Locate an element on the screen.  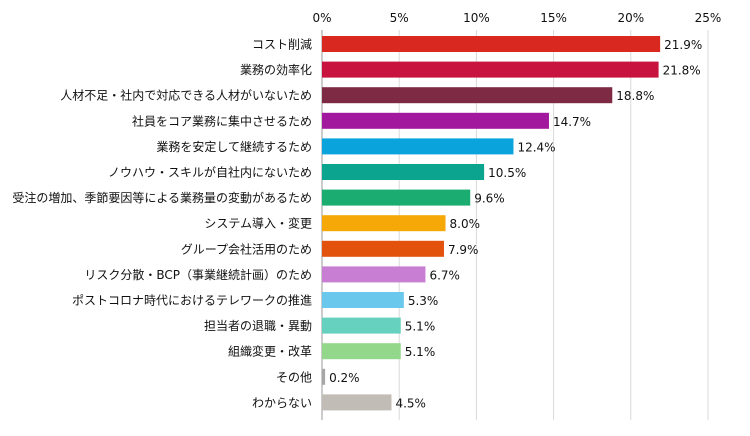
category-label: ノウハウ・スキルが自社内にないため is located at coordinates (210, 172).